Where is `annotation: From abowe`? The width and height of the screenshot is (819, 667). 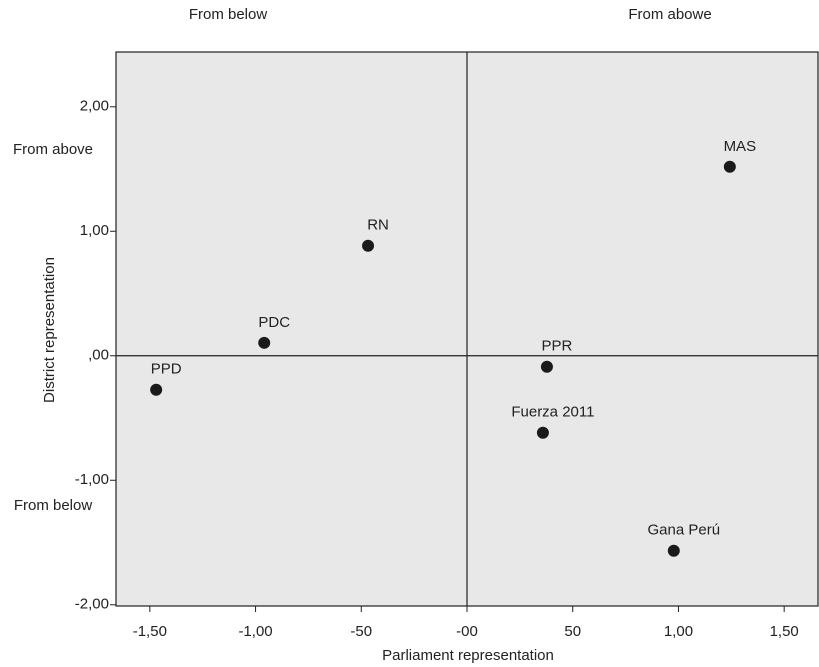
annotation: From abowe is located at coordinates (669, 14).